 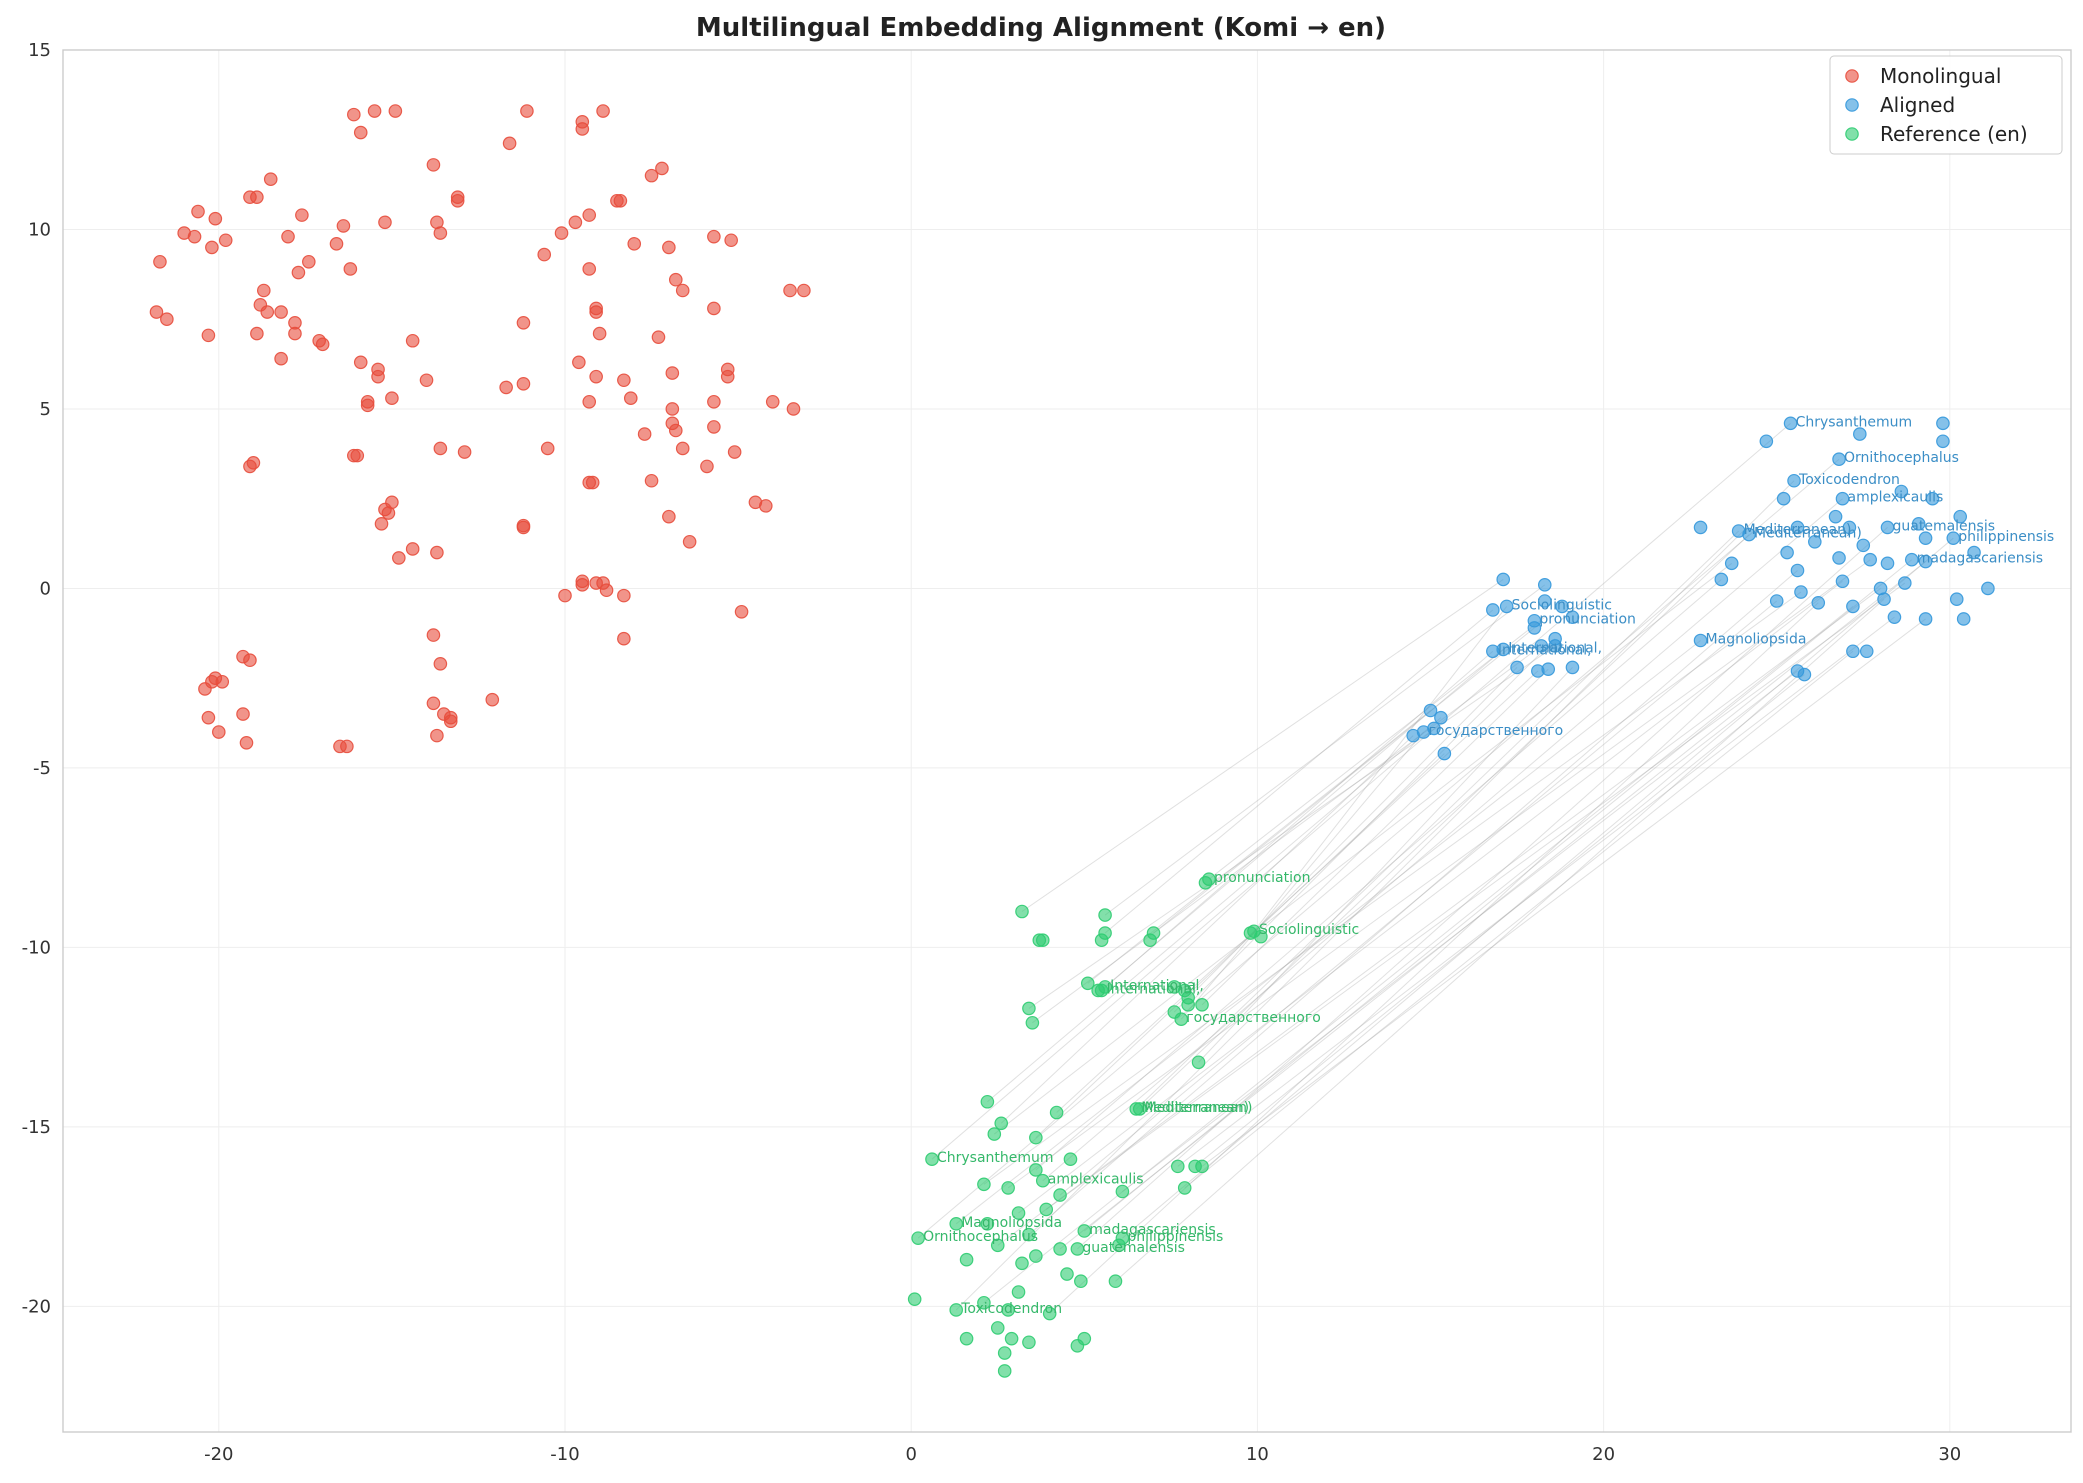 What do you see at coordinates (1154, 989) in the screenshot?
I see `reference-word-label: International,` at bounding box center [1154, 989].